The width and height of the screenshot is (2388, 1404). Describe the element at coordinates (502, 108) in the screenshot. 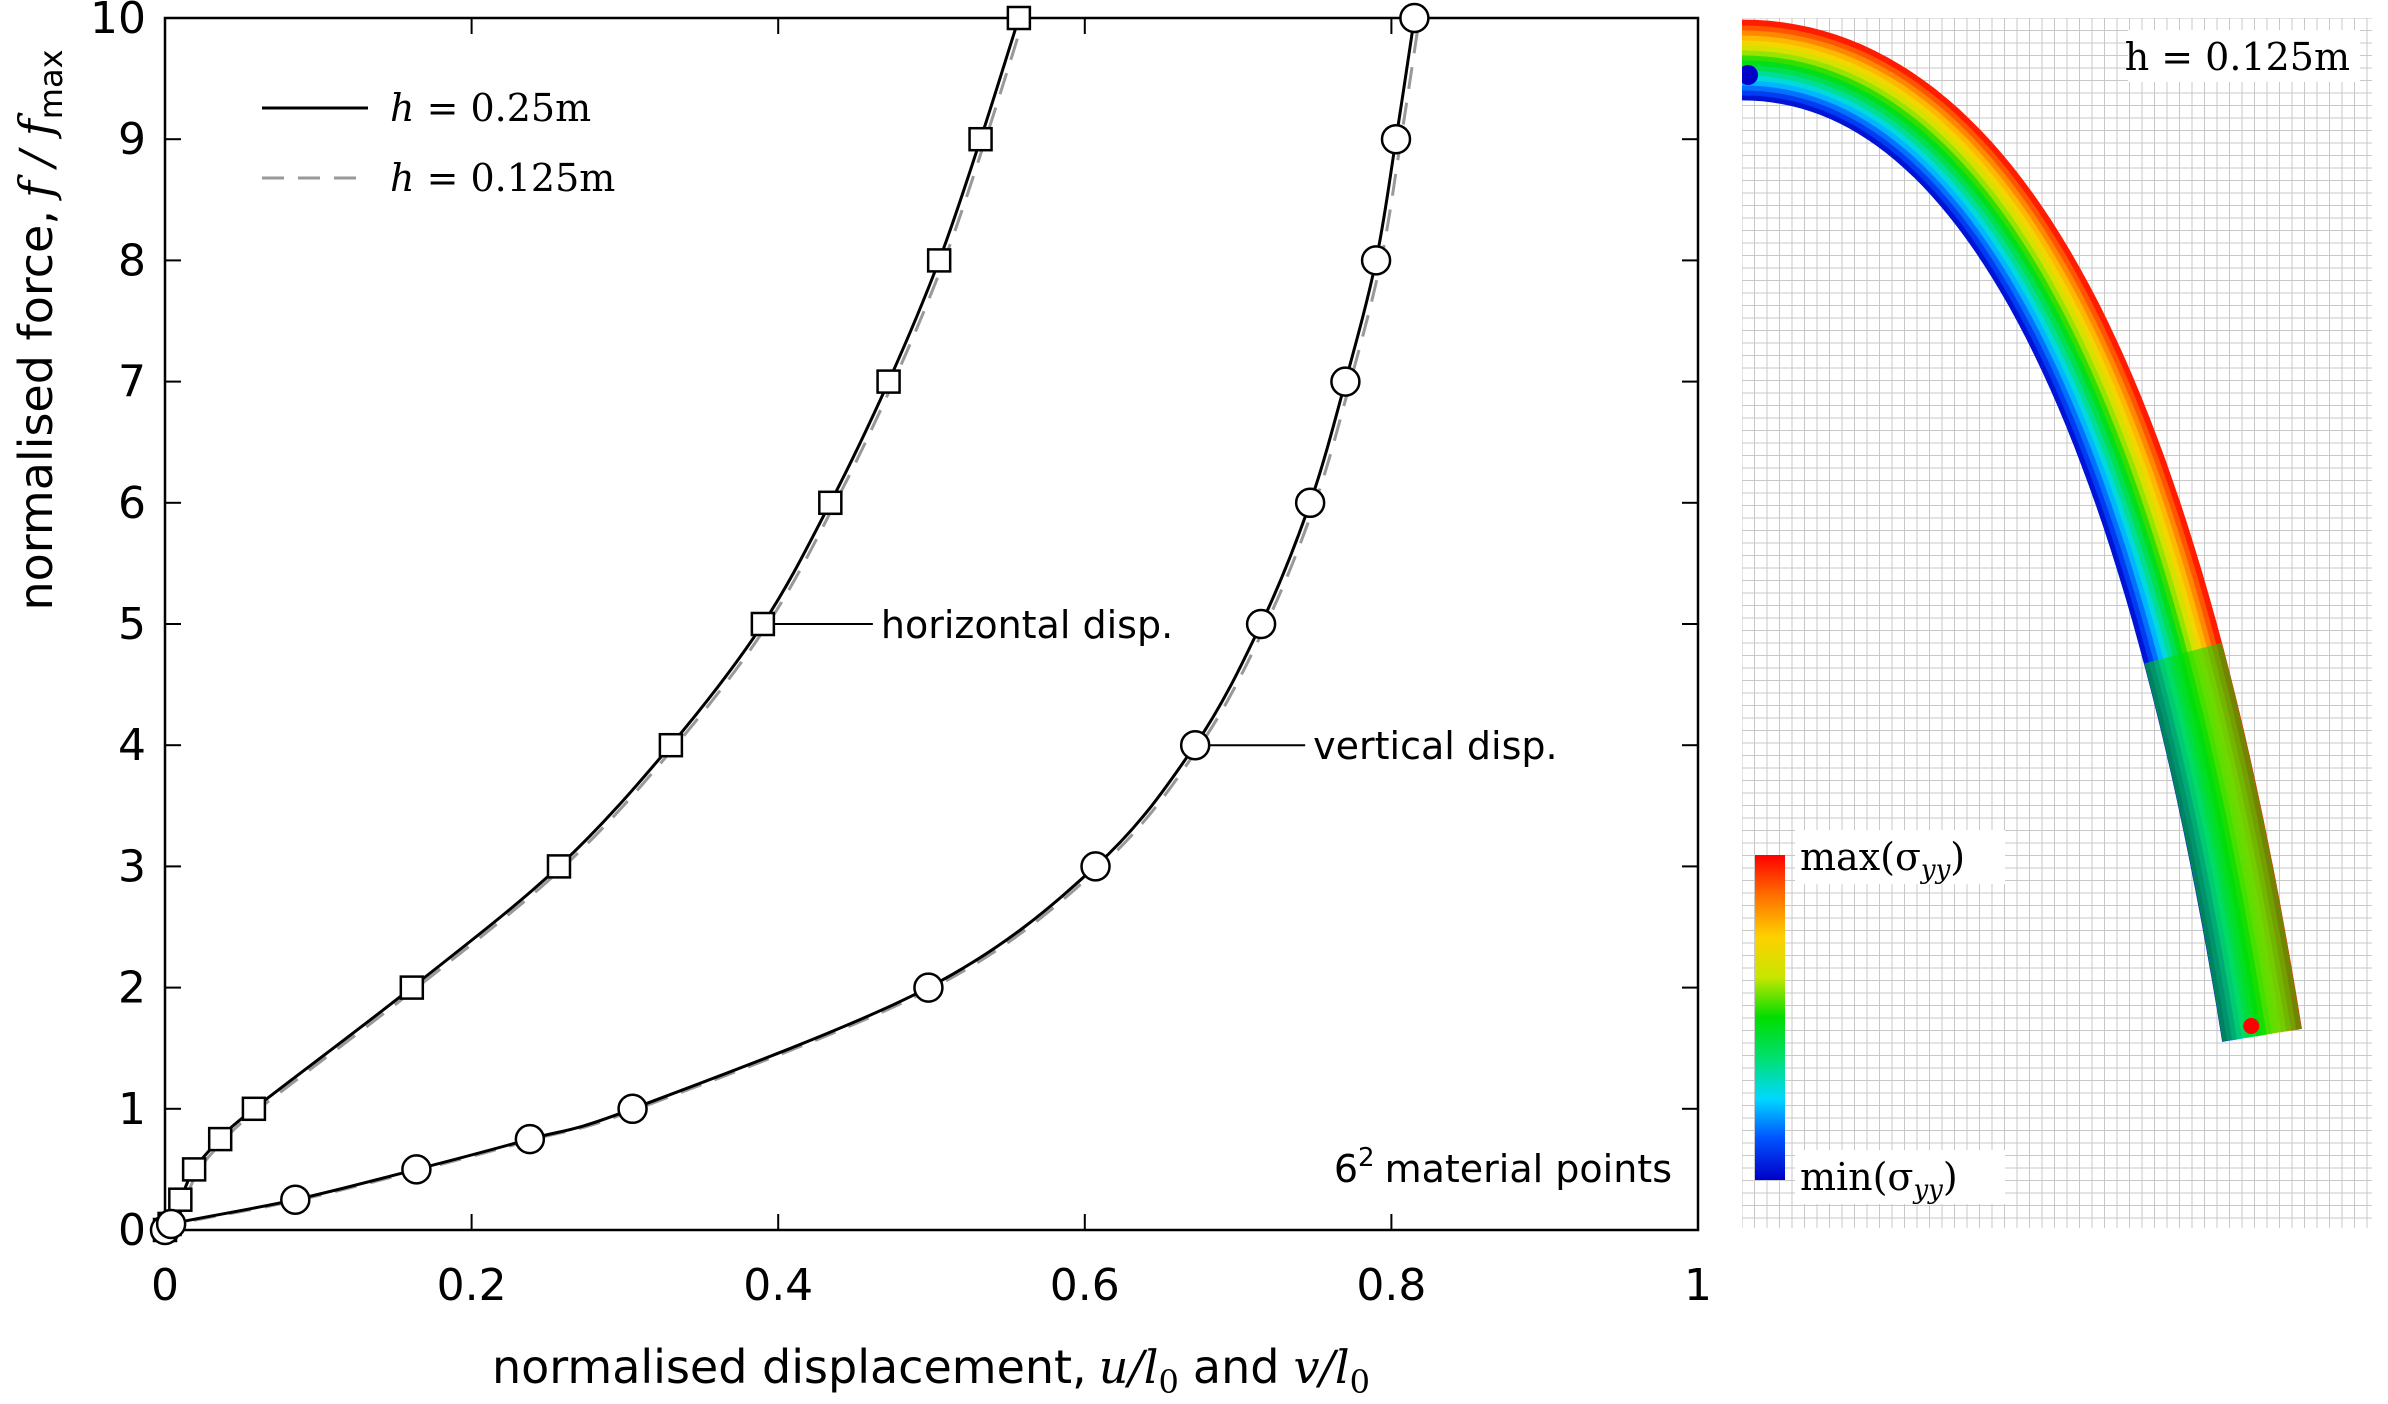

I see `legend-rest-0: = 0.25m` at that location.